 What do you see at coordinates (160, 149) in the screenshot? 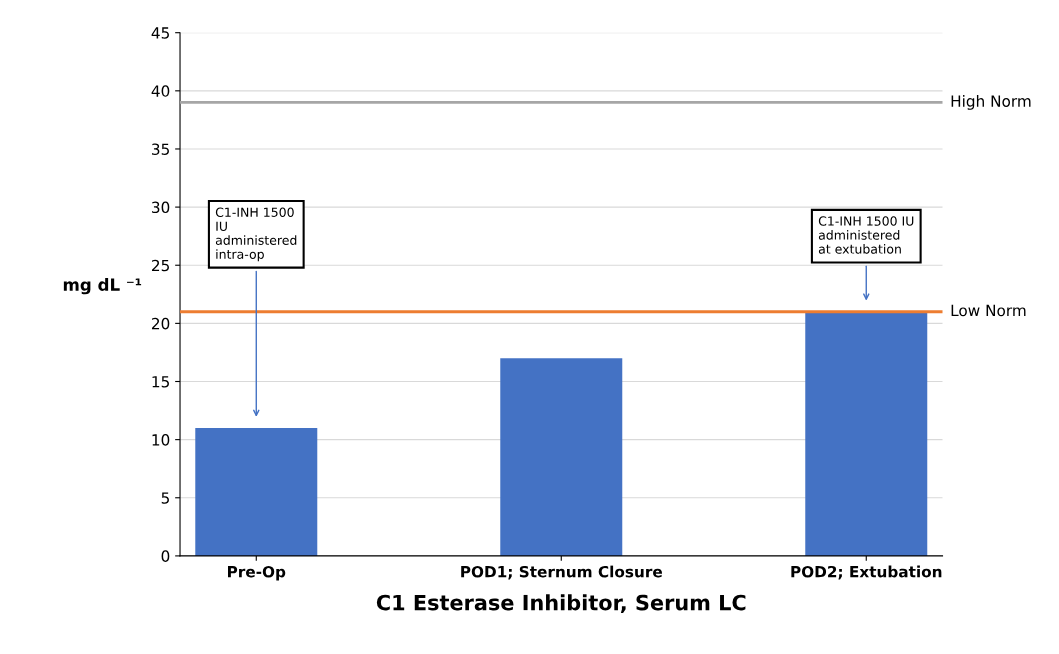
I see `y-tick-label: 35` at bounding box center [160, 149].